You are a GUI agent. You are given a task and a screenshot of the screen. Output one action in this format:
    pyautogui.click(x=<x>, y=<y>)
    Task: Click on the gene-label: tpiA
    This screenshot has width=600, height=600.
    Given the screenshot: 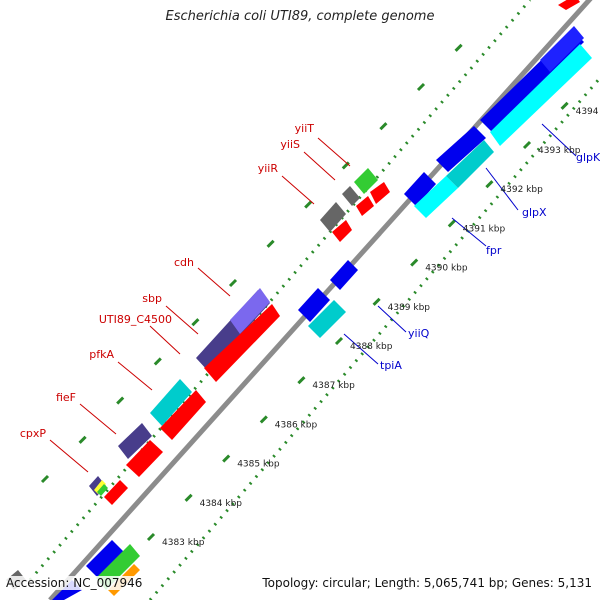 What is the action you would take?
    pyautogui.click(x=391, y=365)
    